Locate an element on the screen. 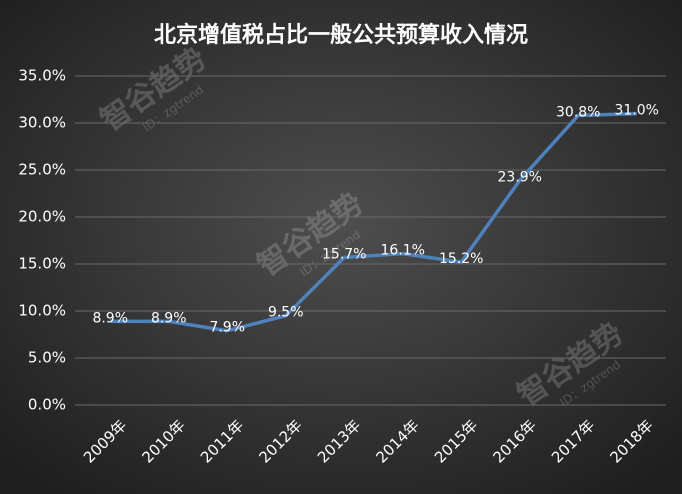 This screenshot has height=494, width=682. y-tick-label: 0.0% is located at coordinates (47, 405).